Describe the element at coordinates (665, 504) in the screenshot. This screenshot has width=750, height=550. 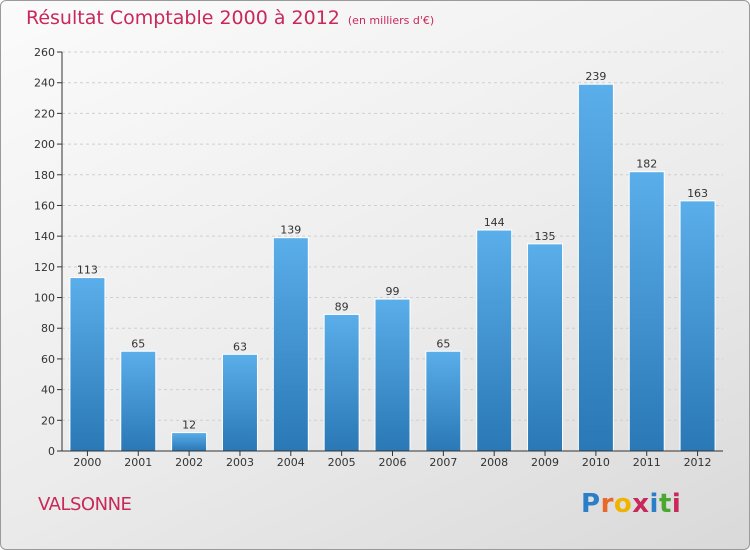
I see `logo-letter: t` at that location.